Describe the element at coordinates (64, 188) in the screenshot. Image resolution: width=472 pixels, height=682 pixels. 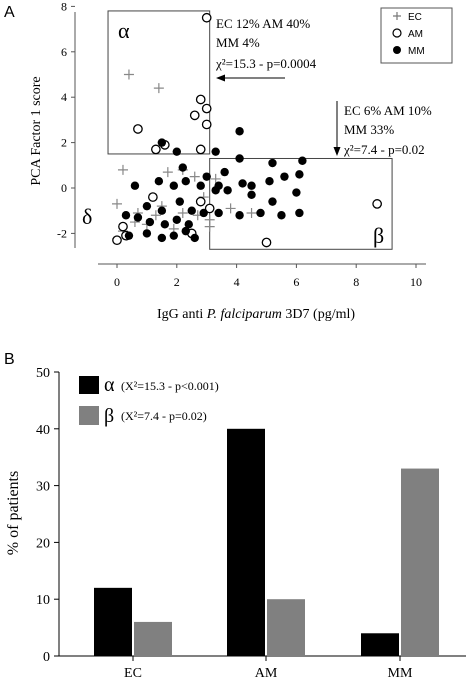
I see `y-tick-label-a: 0` at that location.